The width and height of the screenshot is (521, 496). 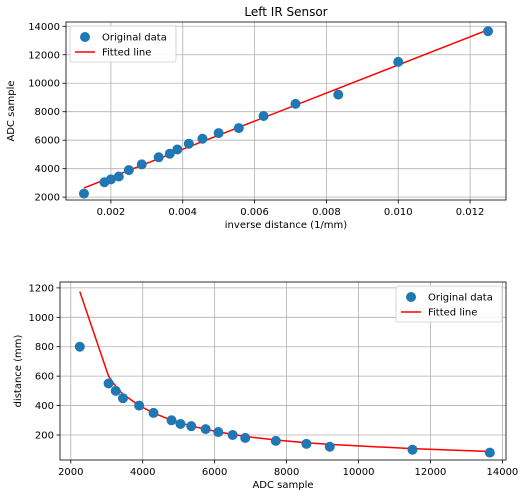 What do you see at coordinates (431, 472) in the screenshot?
I see `x-tick-label: 12000` at bounding box center [431, 472].